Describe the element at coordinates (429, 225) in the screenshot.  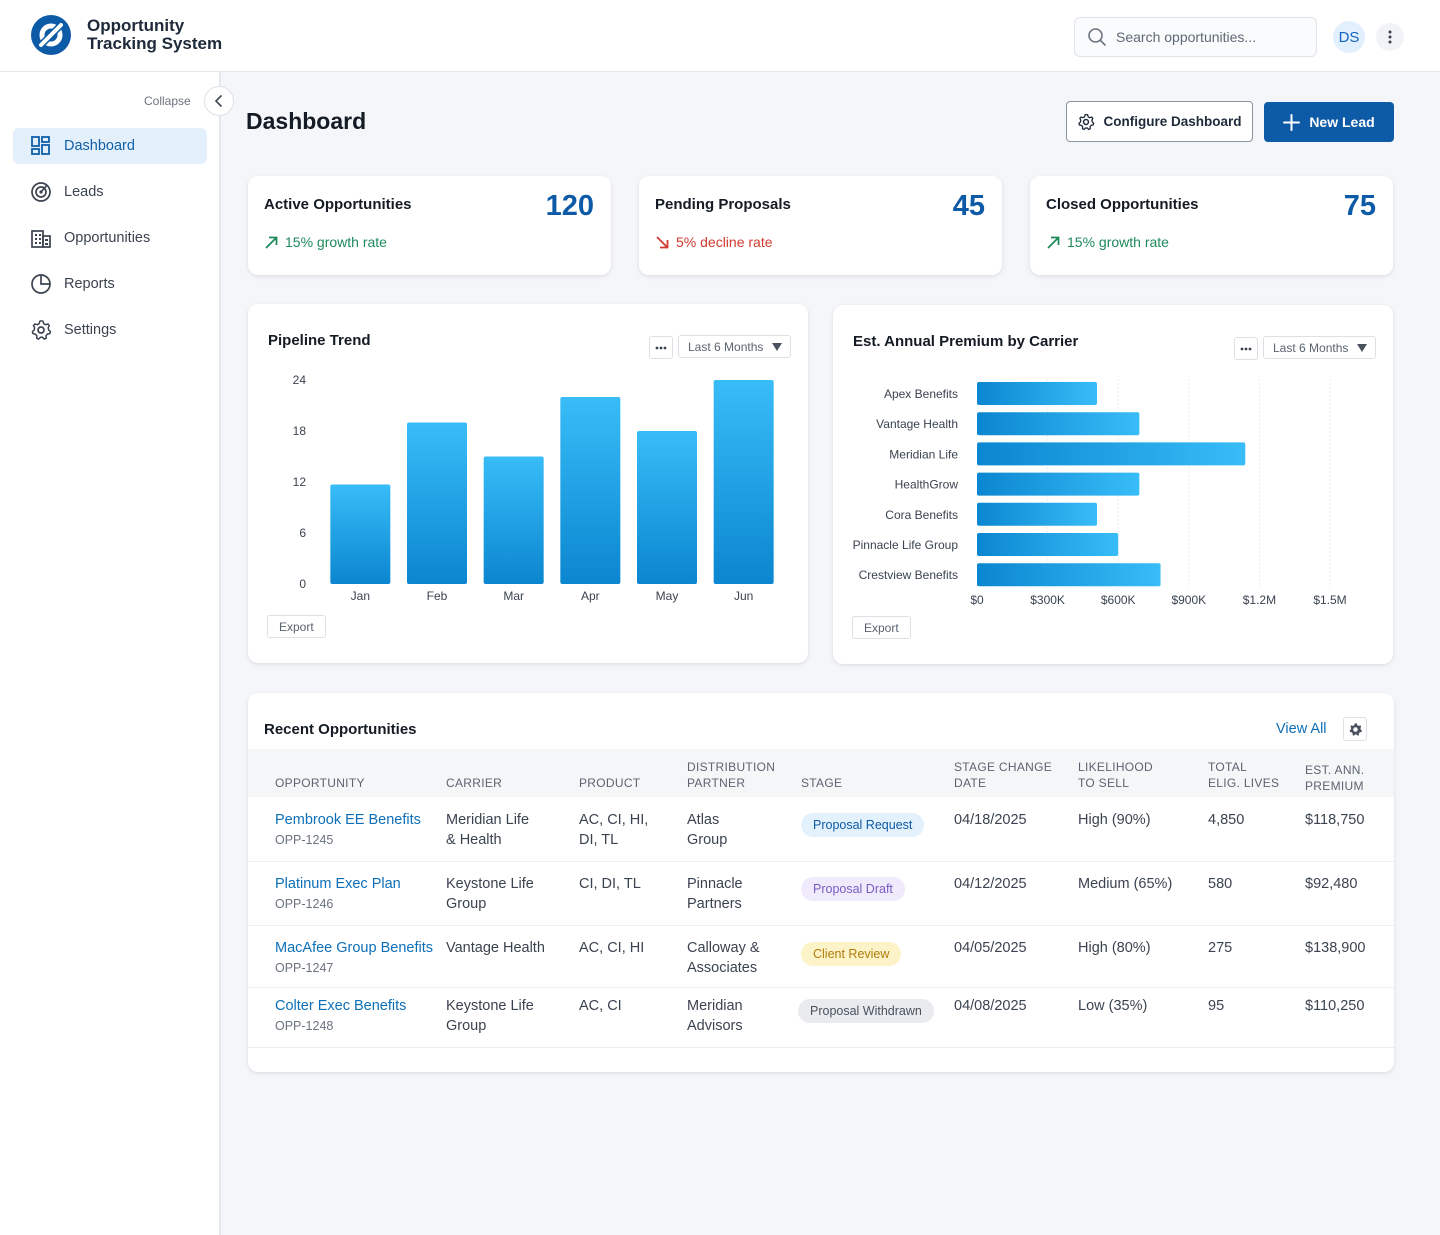
I see `kpi-card-active: Active Opportunities 120 15% growth rate` at that location.